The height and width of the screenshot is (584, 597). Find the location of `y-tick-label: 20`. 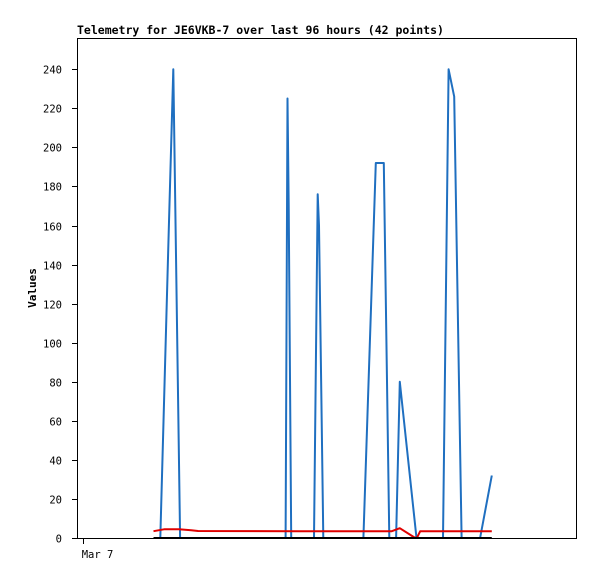

y-tick-label: 20 is located at coordinates (55, 501).